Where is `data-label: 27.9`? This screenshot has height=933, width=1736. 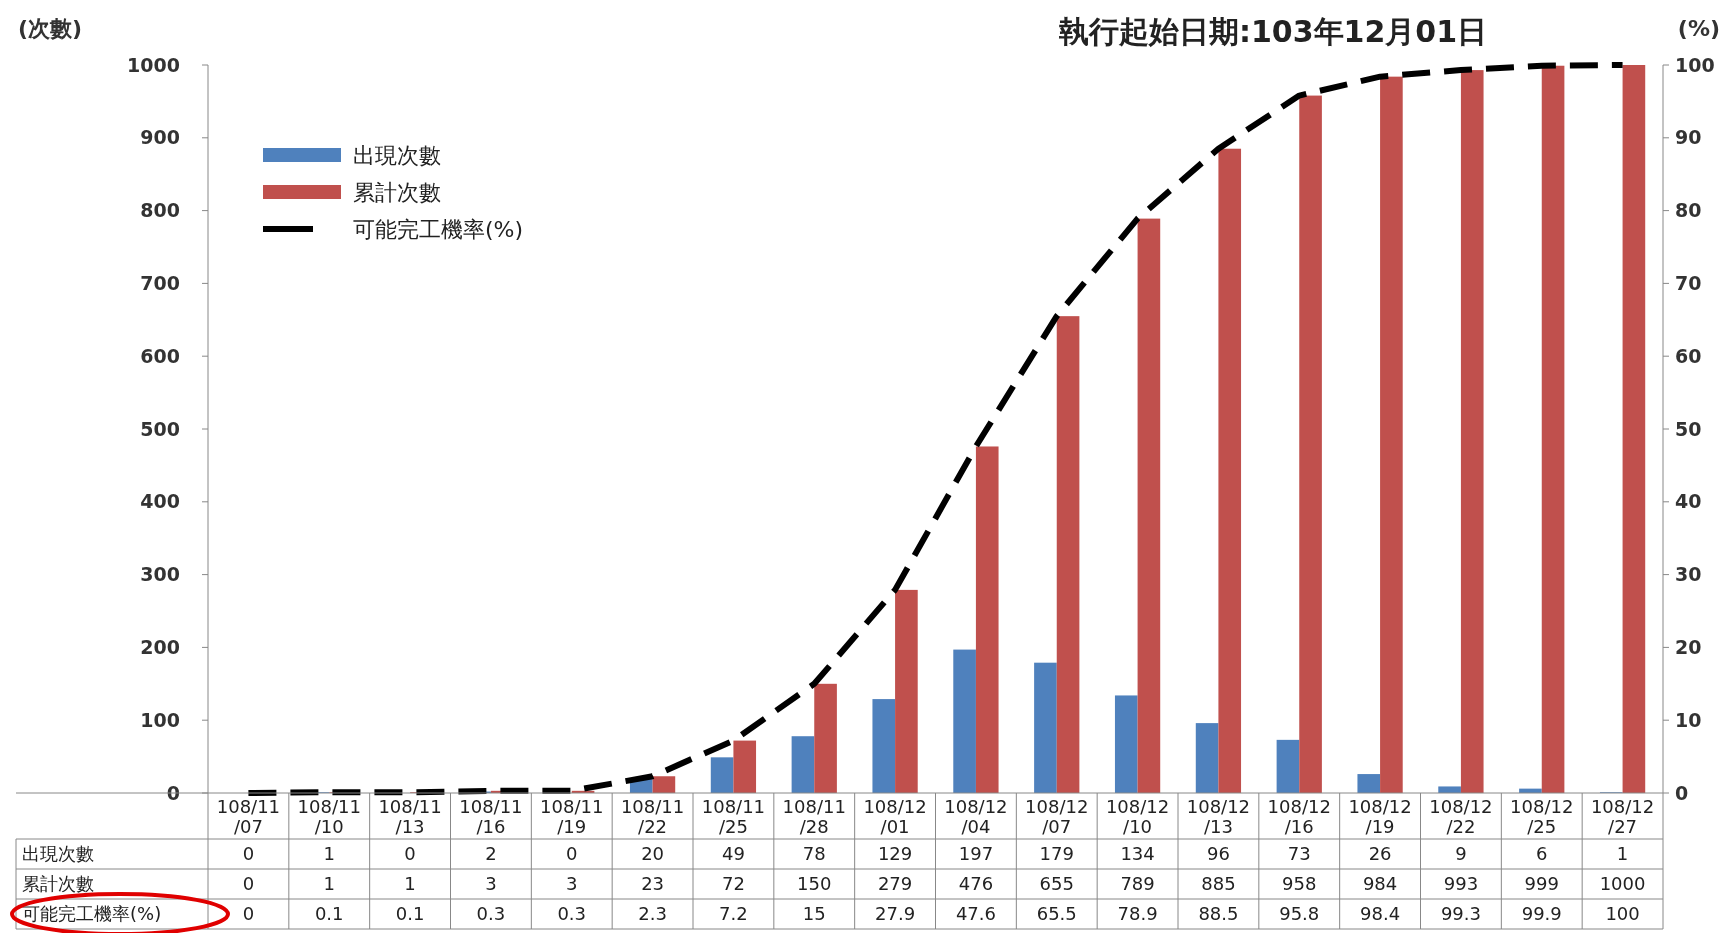
data-label: 27.9 is located at coordinates (895, 914).